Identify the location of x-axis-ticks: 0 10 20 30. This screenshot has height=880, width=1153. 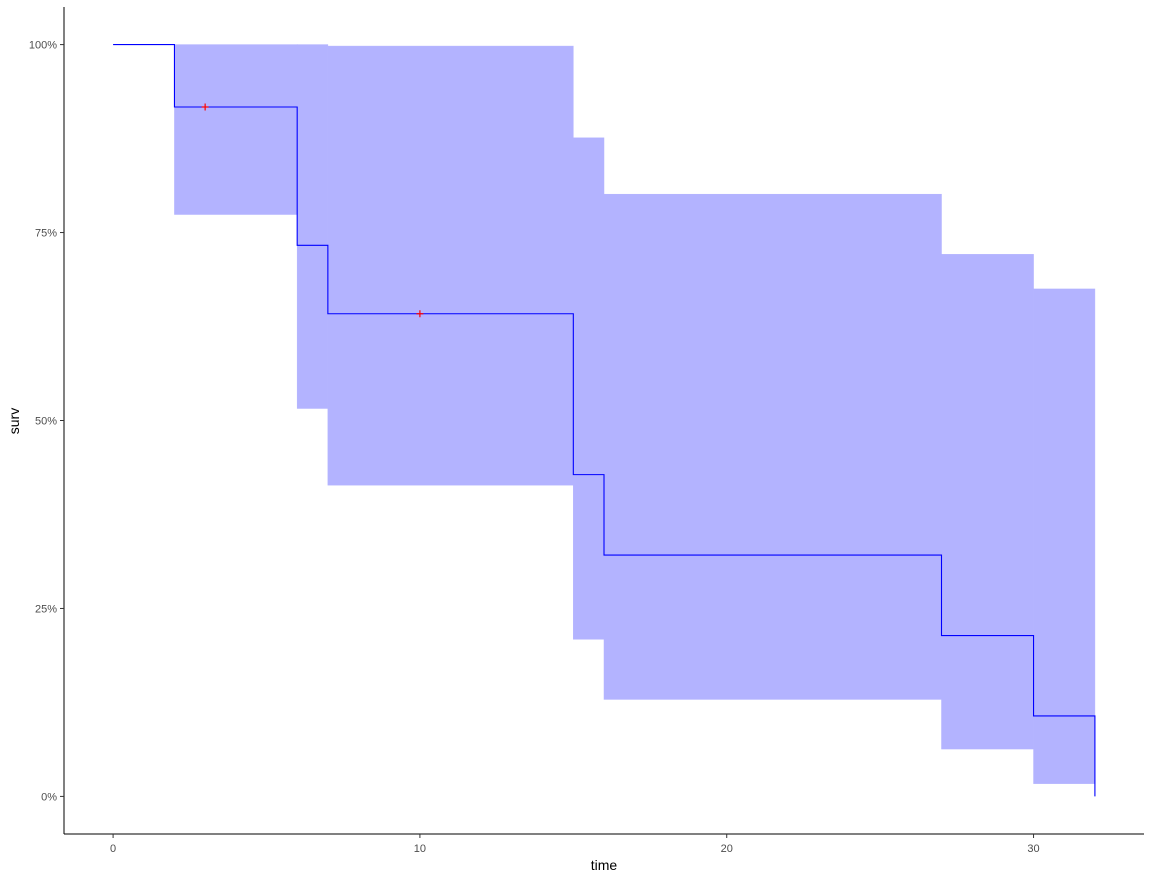
(575, 844).